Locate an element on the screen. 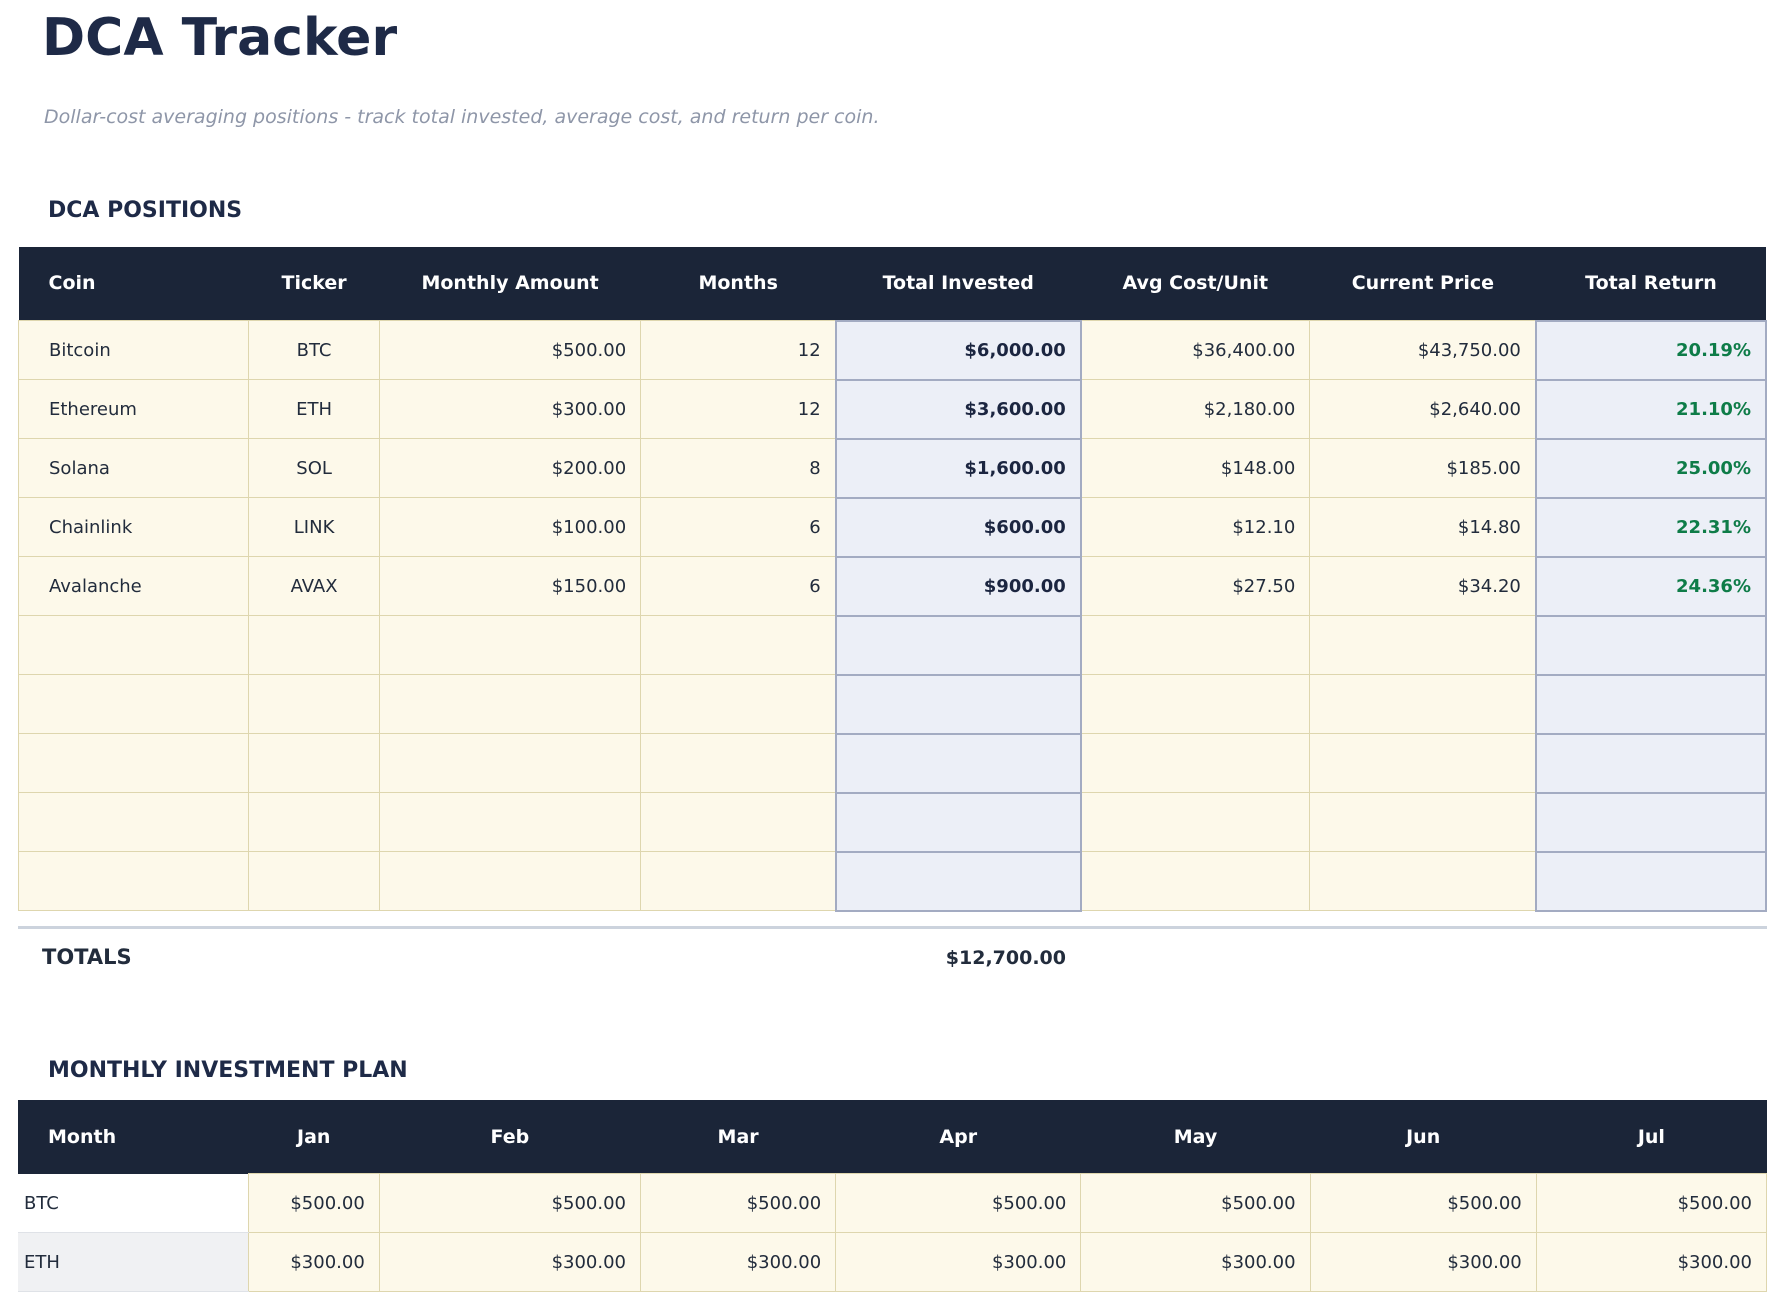 The width and height of the screenshot is (1785, 1313). cell-monthly-amount: $500.00 is located at coordinates (510, 350).